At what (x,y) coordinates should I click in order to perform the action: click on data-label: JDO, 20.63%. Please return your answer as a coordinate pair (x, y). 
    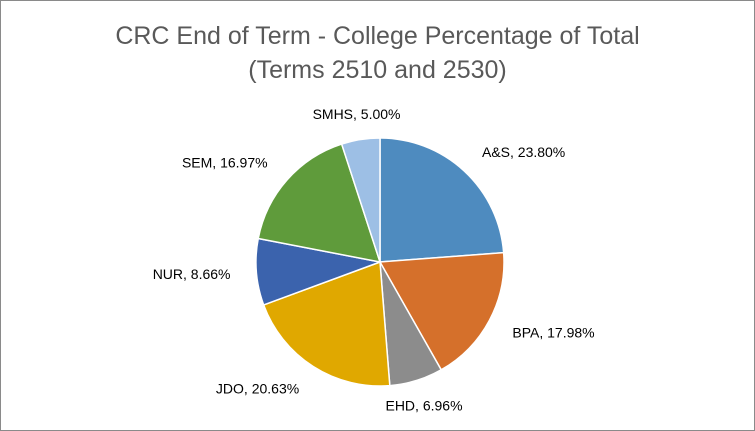
    Looking at the image, I should click on (257, 388).